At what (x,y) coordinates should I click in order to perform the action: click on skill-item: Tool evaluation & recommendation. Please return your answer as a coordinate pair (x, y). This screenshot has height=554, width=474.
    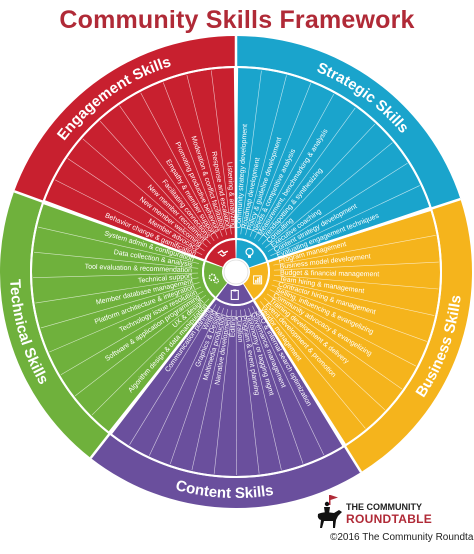
    Looking at the image, I should click on (139, 269).